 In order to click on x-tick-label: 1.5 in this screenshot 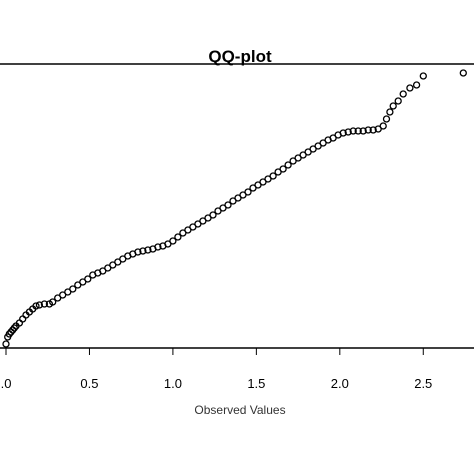, I will do `click(256, 383)`.